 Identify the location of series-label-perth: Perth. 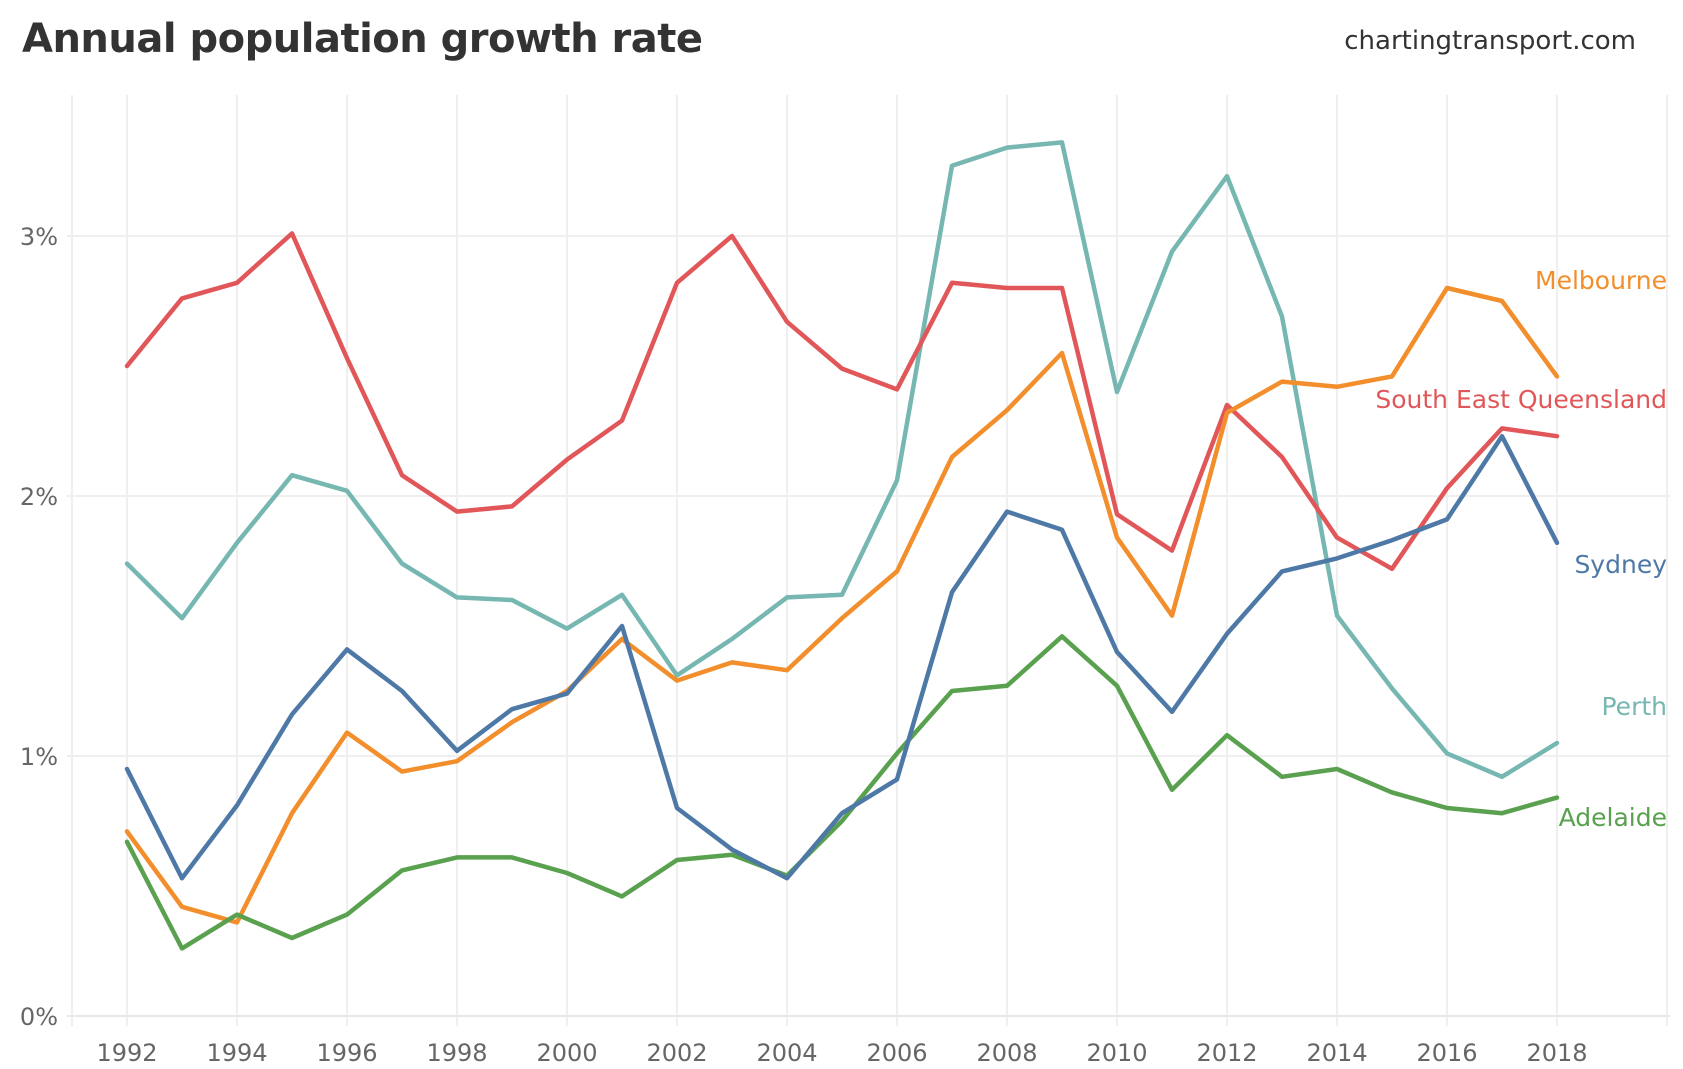
(1635, 706).